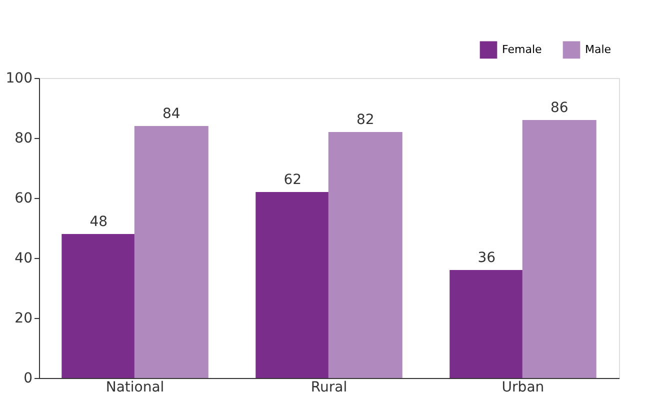 This screenshot has height=400, width=647. What do you see at coordinates (99, 222) in the screenshot?
I see `data-label: 48` at bounding box center [99, 222].